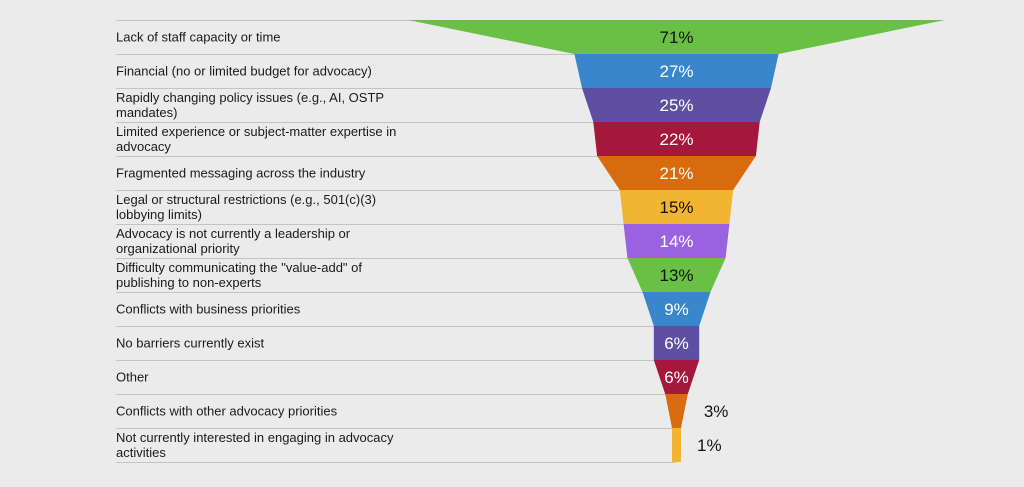  I want to click on value-label: 25%, so click(676, 105).